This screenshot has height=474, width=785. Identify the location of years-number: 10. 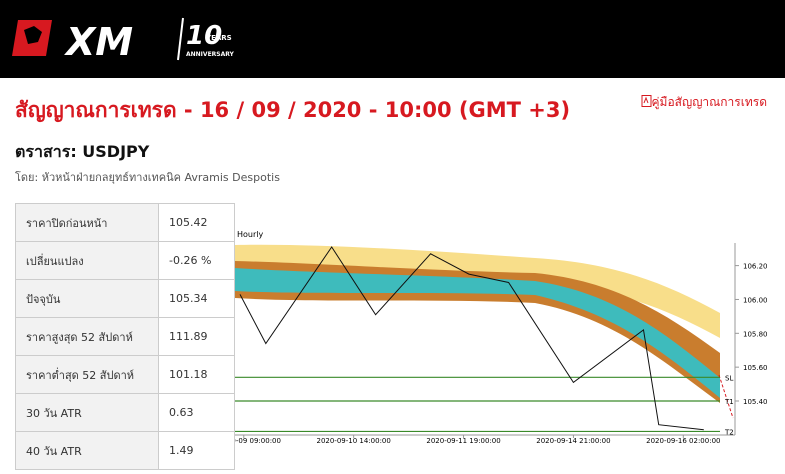
(204, 36).